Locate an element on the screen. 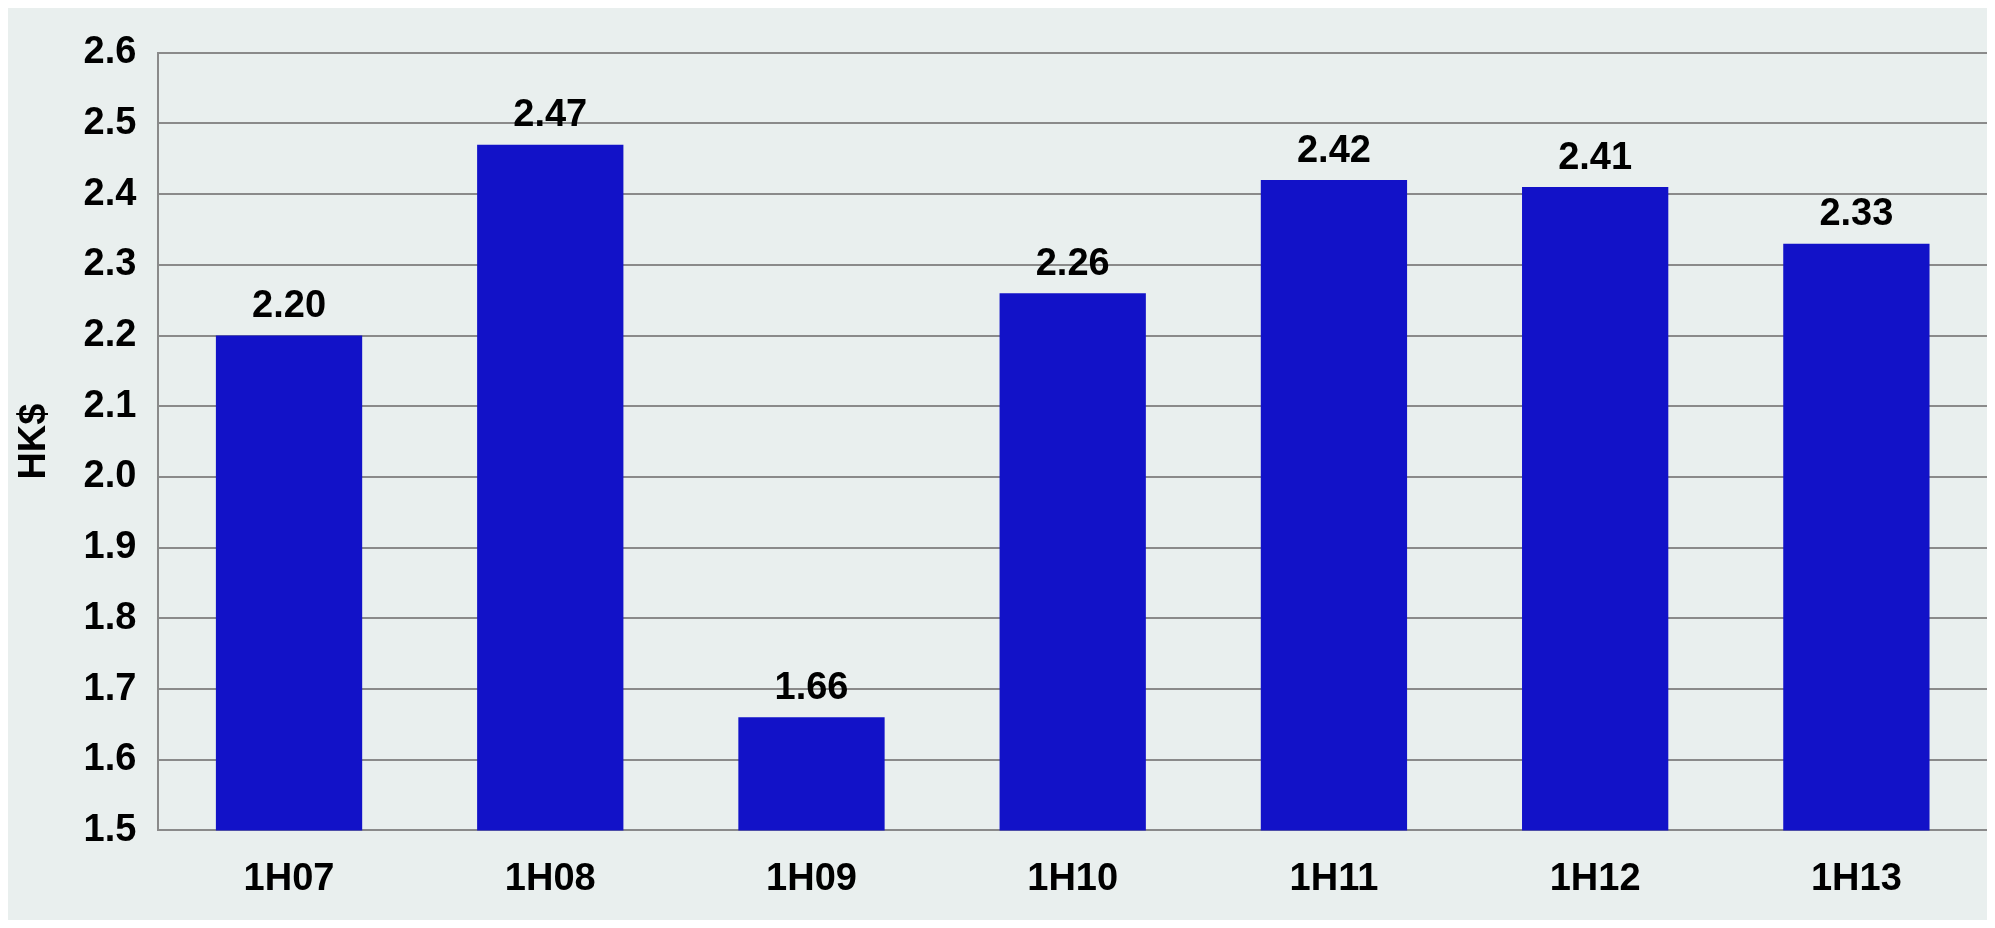 This screenshot has width=1995, height=928. y-tick-label: 1.7 is located at coordinates (110, 686).